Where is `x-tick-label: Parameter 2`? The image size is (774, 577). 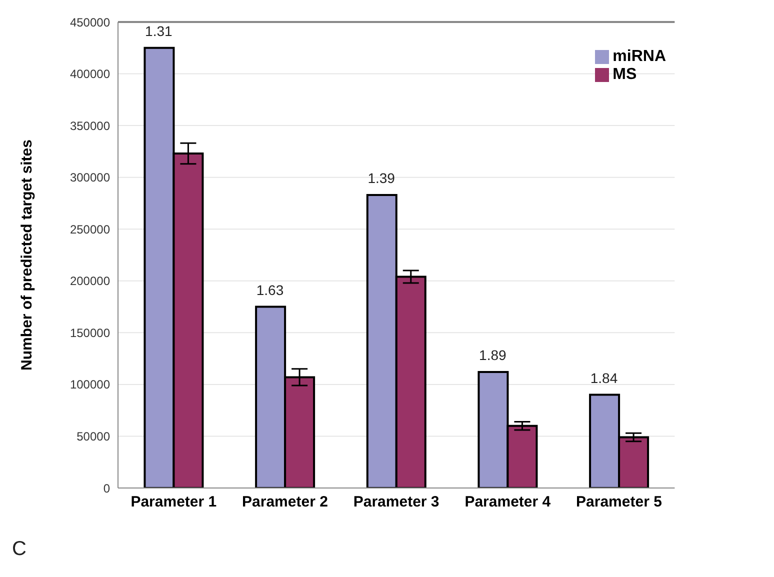
x-tick-label: Parameter 2 is located at coordinates (285, 502).